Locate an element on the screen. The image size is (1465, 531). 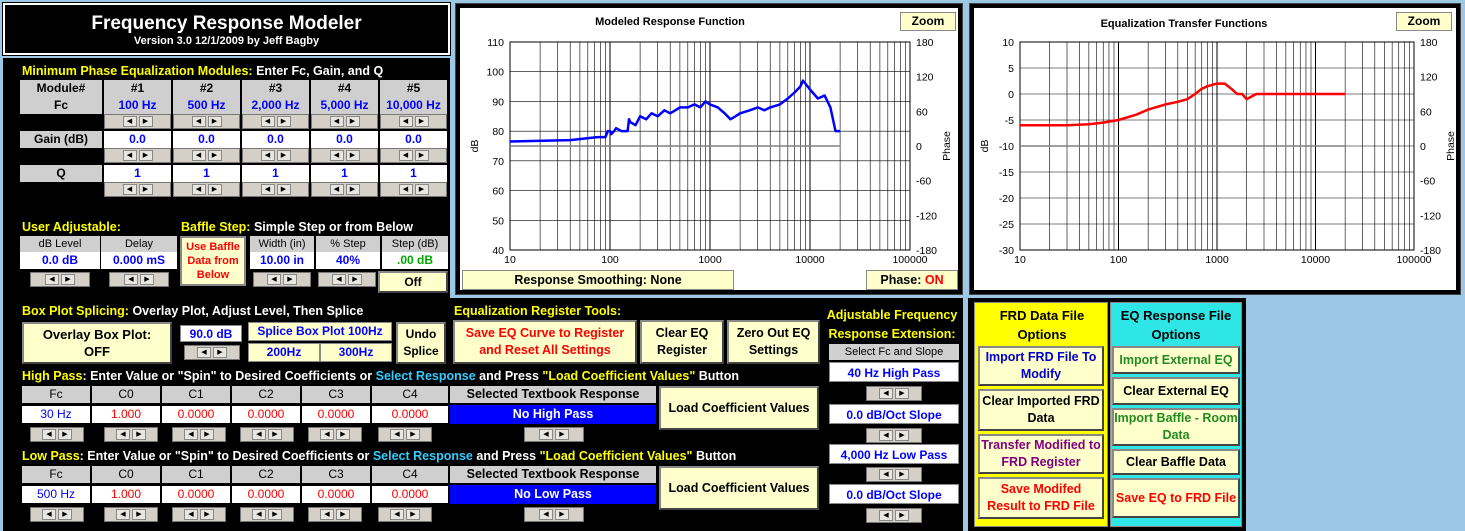
hp-fc-spinner: ◀ ▶ is located at coordinates (57, 434).